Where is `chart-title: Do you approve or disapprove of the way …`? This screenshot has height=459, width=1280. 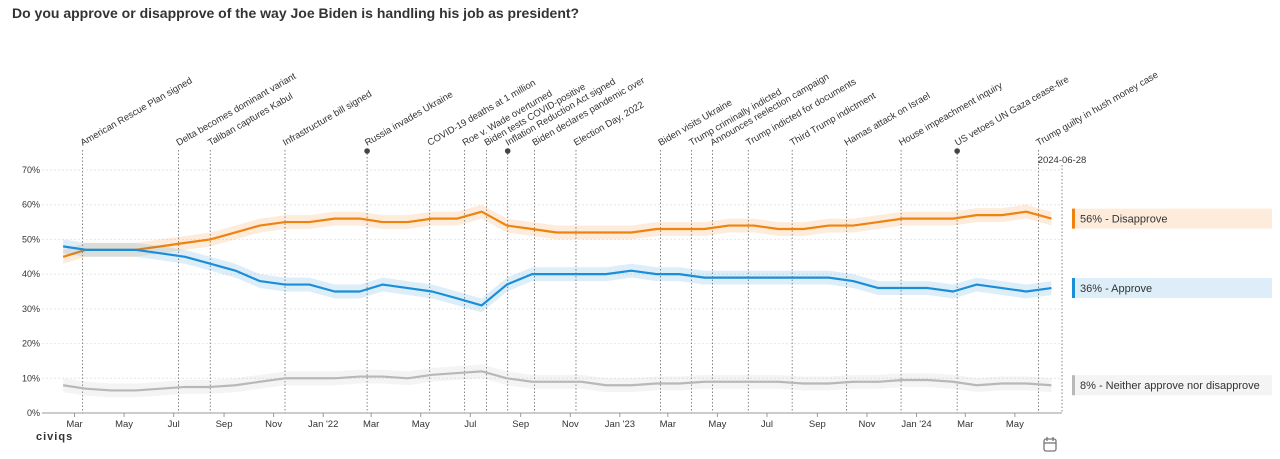 chart-title: Do you approve or disapprove of the way … is located at coordinates (295, 13).